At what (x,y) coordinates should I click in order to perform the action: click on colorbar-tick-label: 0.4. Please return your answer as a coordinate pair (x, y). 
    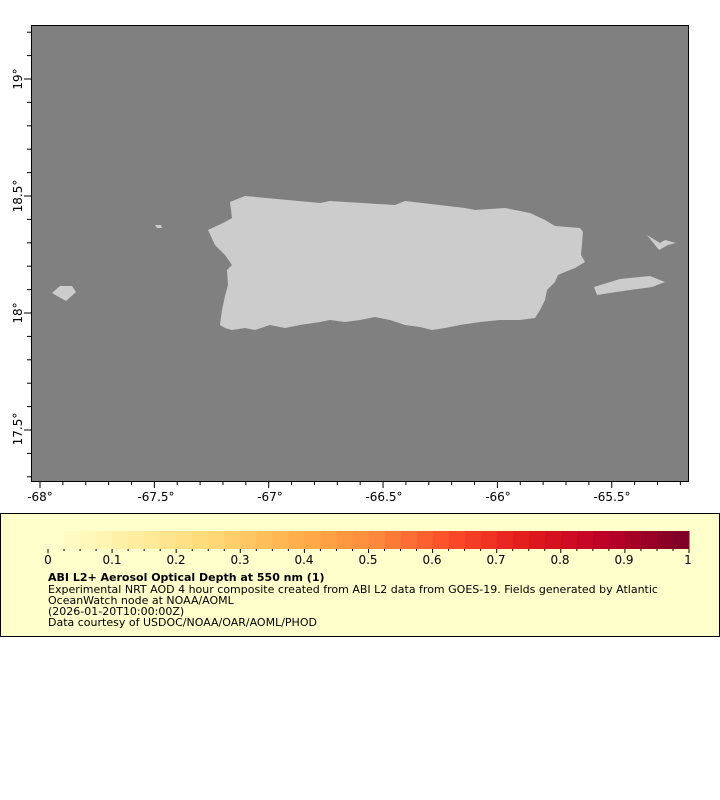
    Looking at the image, I should click on (303, 560).